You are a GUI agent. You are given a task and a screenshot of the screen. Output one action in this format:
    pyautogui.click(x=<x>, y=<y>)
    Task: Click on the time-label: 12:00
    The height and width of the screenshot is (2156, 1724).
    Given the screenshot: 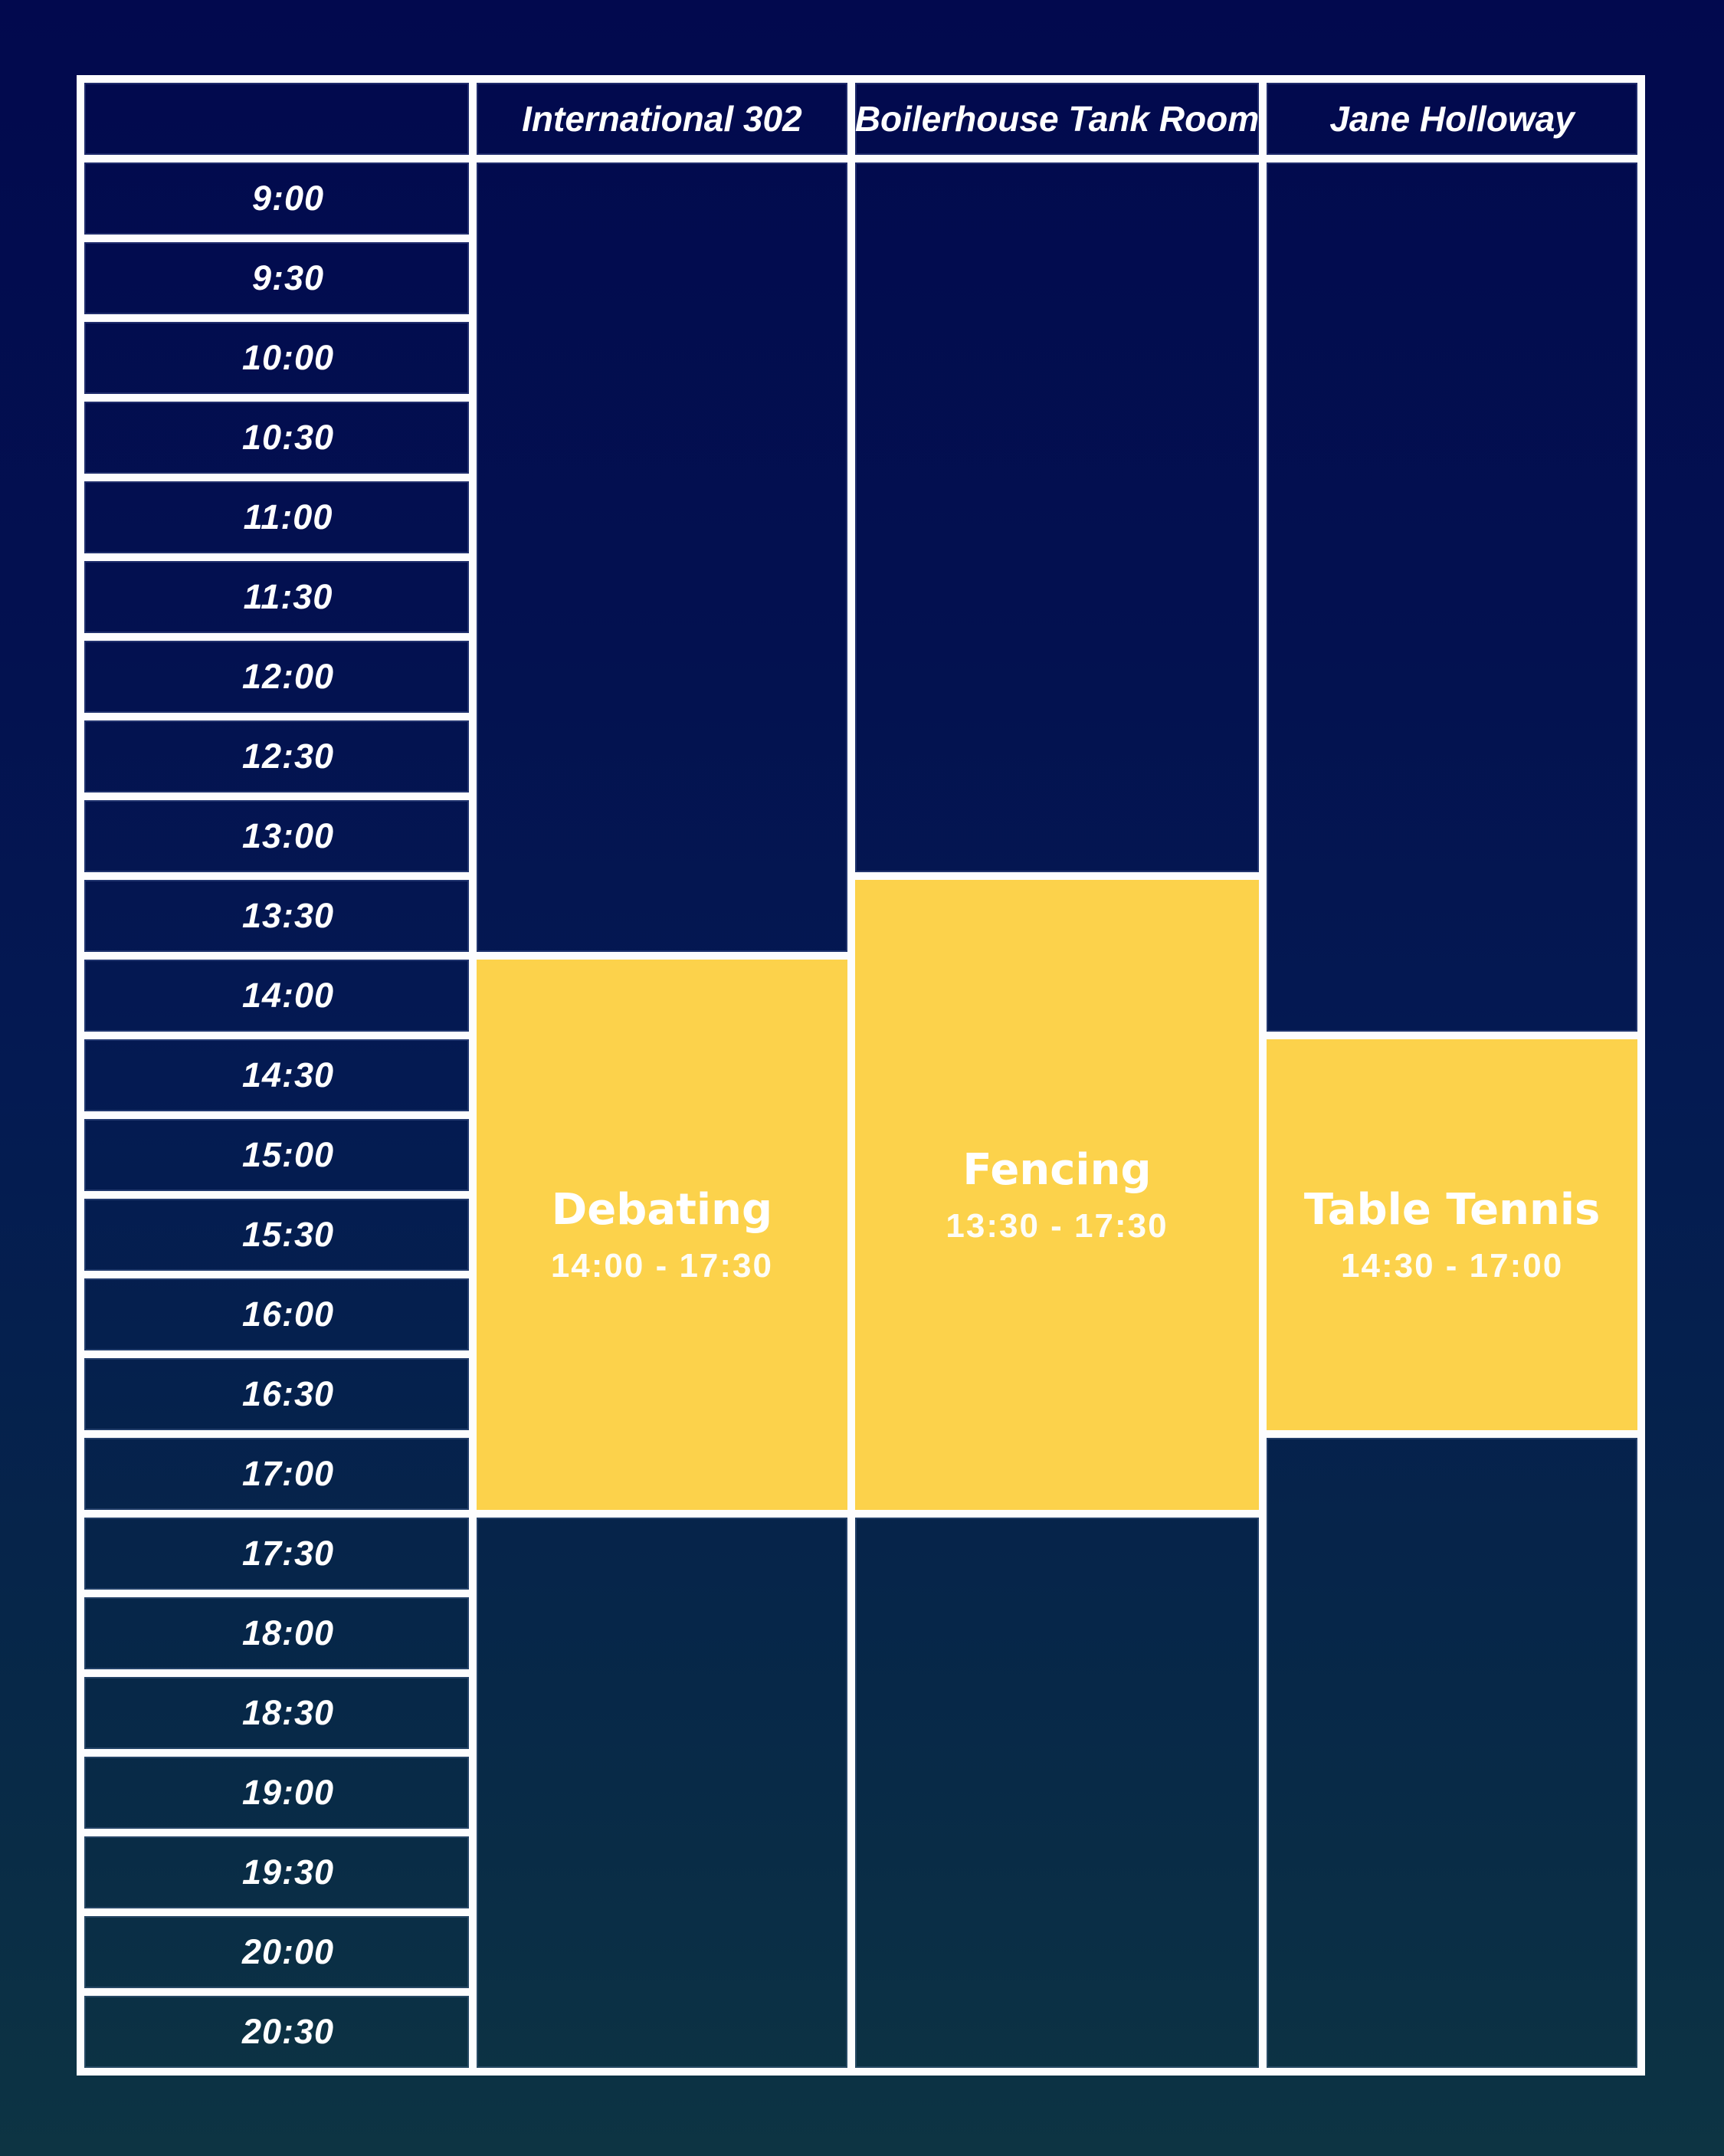 What is the action you would take?
    pyautogui.click(x=276, y=677)
    